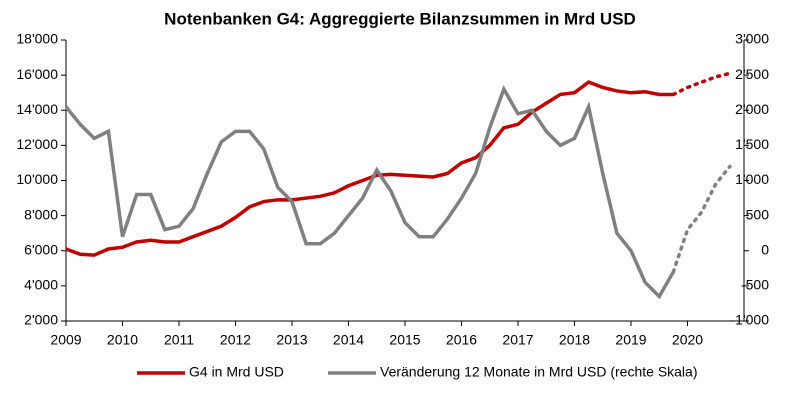  What do you see at coordinates (750, 320) in the screenshot?
I see `y2-tick-label: -1'000` at bounding box center [750, 320].